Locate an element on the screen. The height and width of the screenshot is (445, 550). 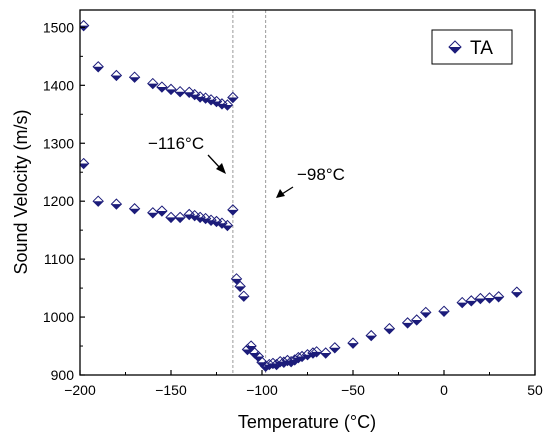
y-tick-label: 1100 is located at coordinates (59, 259).